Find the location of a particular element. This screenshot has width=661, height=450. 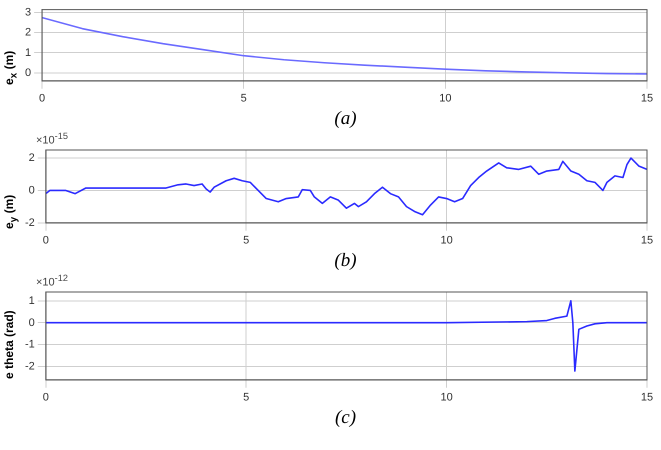

y-tick-label: -1 is located at coordinates (30, 344).